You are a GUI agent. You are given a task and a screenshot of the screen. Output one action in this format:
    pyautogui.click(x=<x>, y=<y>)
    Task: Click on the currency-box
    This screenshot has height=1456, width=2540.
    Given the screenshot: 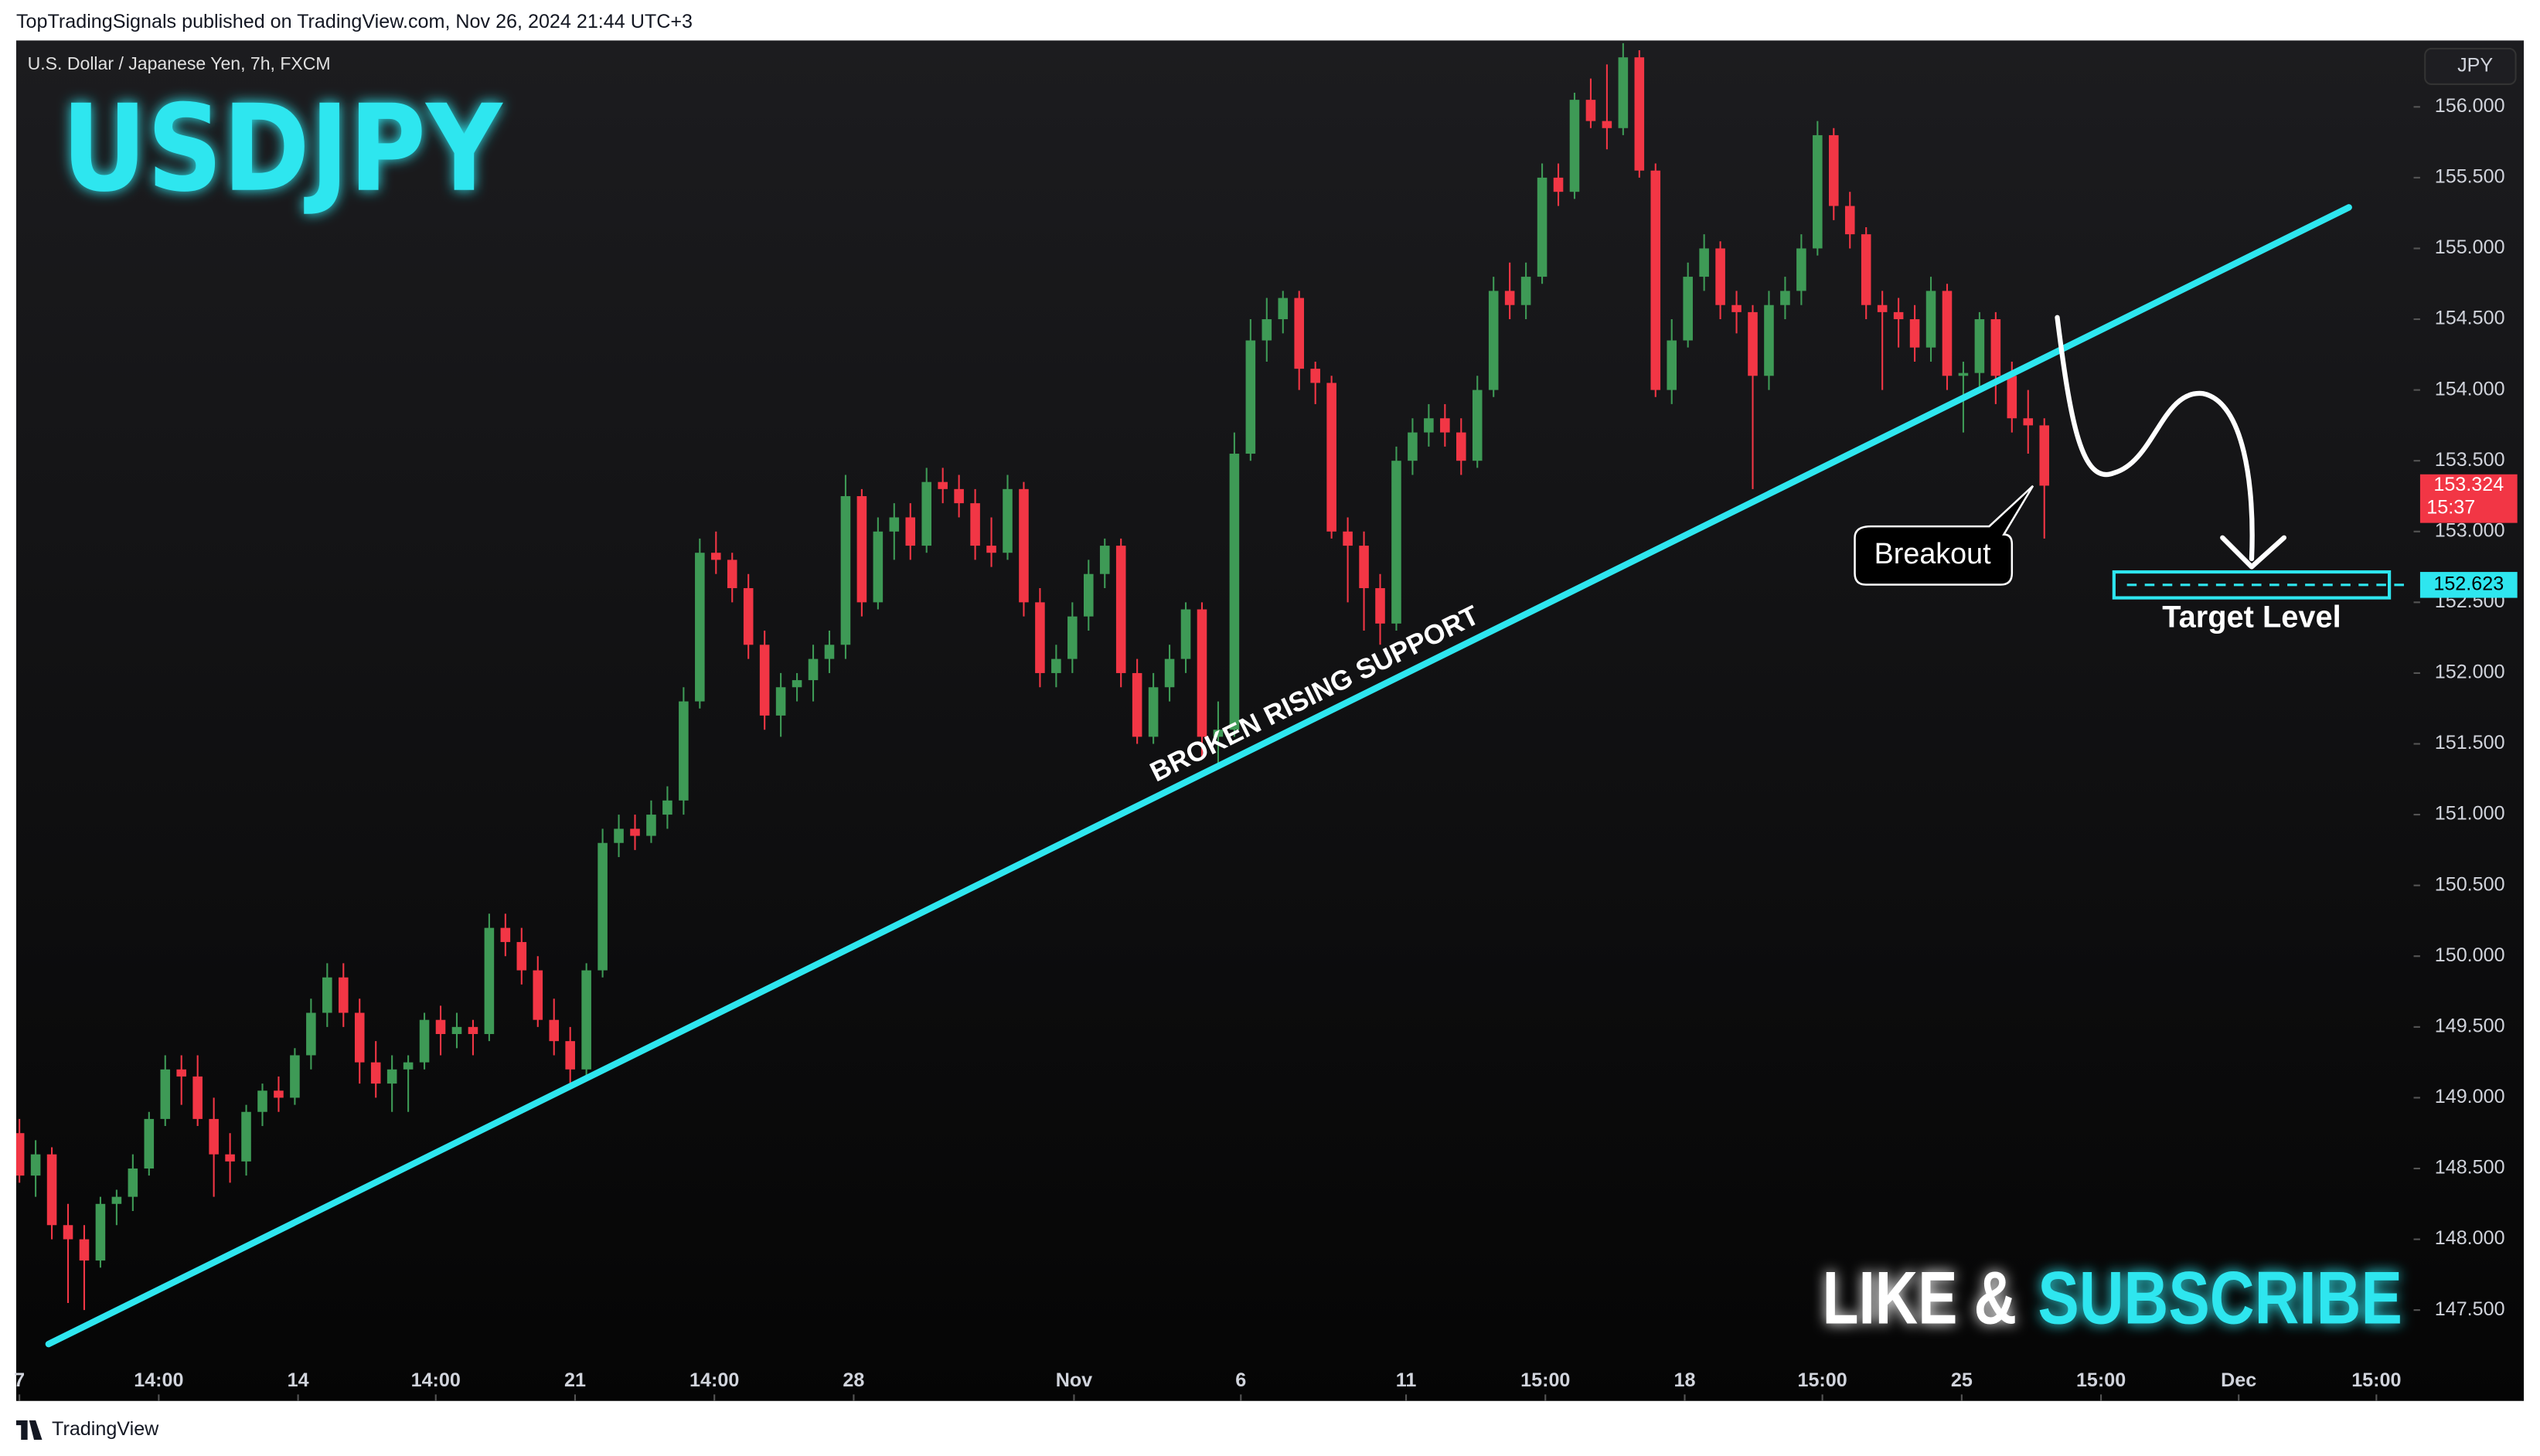 What is the action you would take?
    pyautogui.click(x=2471, y=67)
    